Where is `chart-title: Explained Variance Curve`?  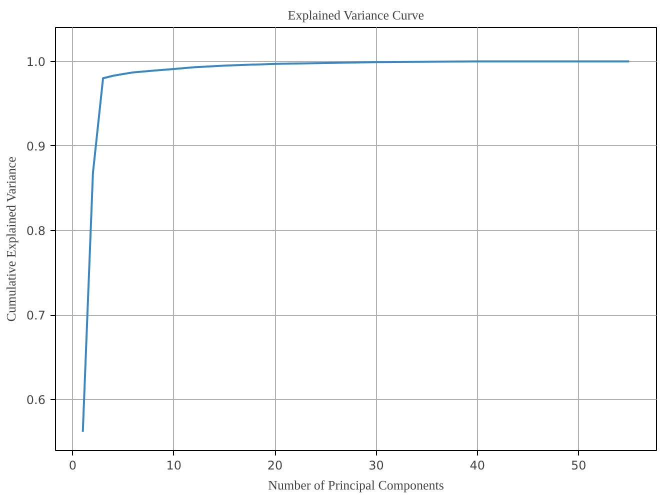
chart-title: Explained Variance Curve is located at coordinates (356, 15).